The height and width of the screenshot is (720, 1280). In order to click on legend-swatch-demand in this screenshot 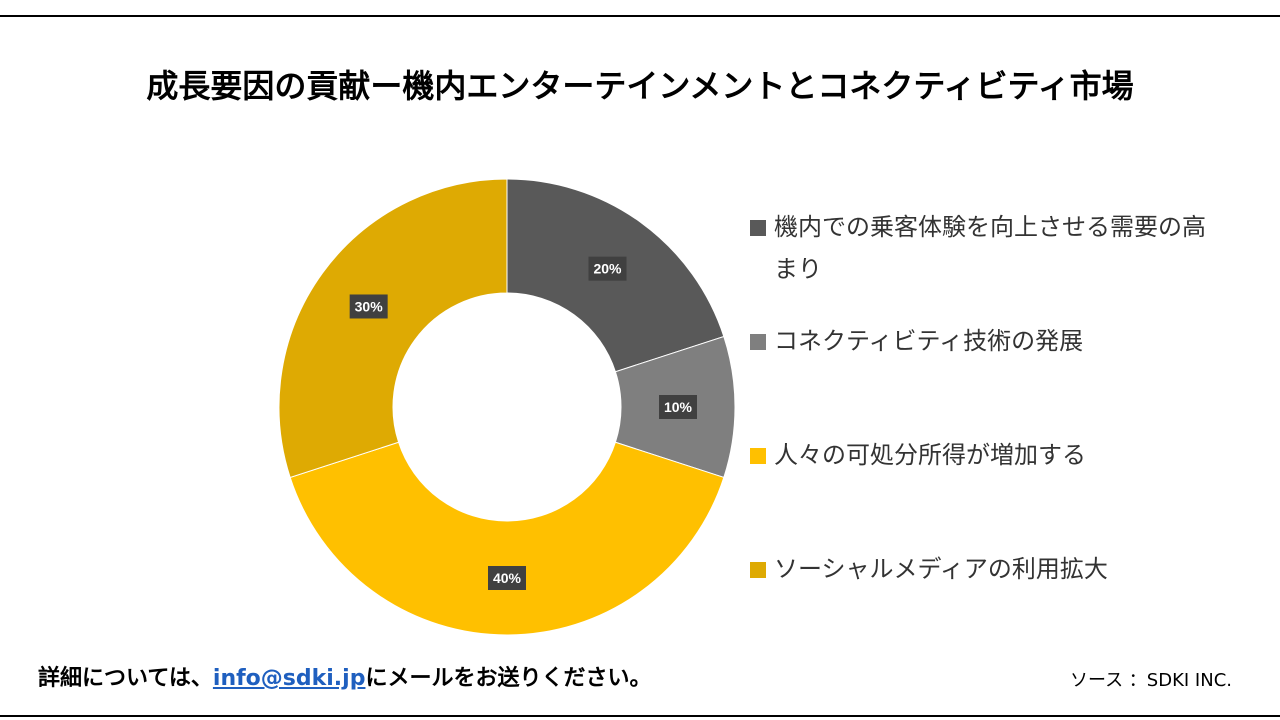, I will do `click(758, 228)`.